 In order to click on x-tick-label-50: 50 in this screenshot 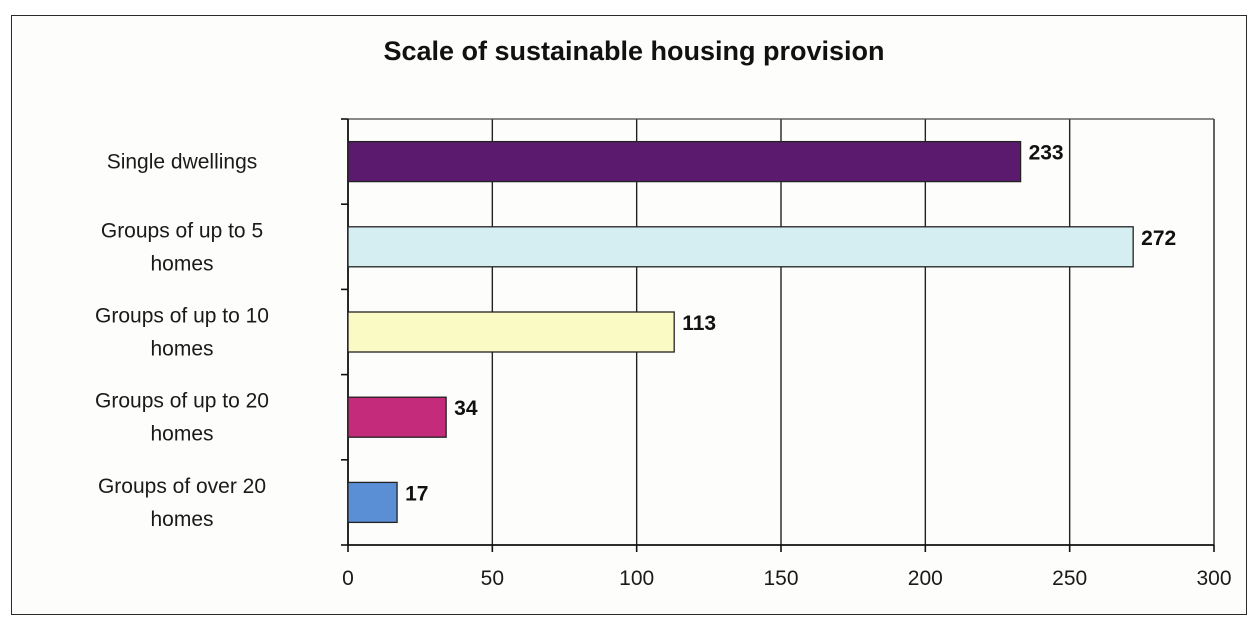, I will do `click(492, 578)`.